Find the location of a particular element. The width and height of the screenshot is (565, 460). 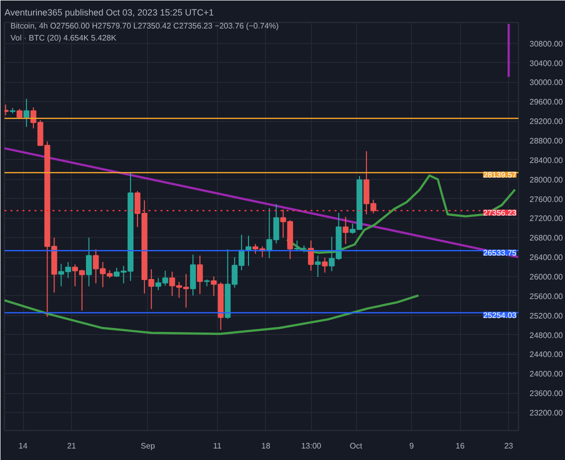

x-tick-label: 11 is located at coordinates (217, 446).